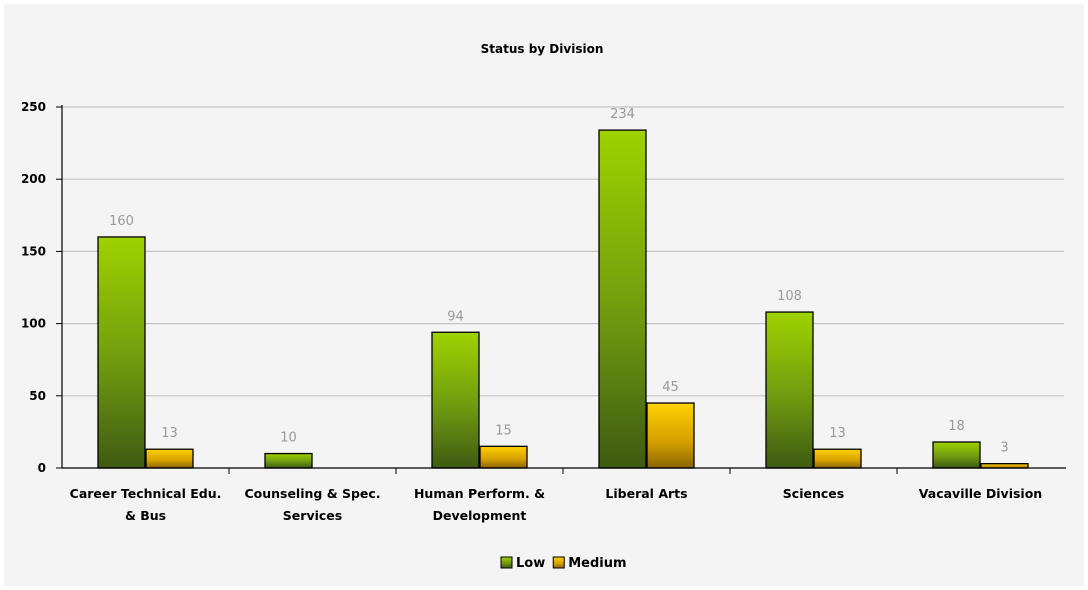 Image resolution: width=1088 pixels, height=590 pixels. What do you see at coordinates (670, 387) in the screenshot?
I see `data-label-medium: 45` at bounding box center [670, 387].